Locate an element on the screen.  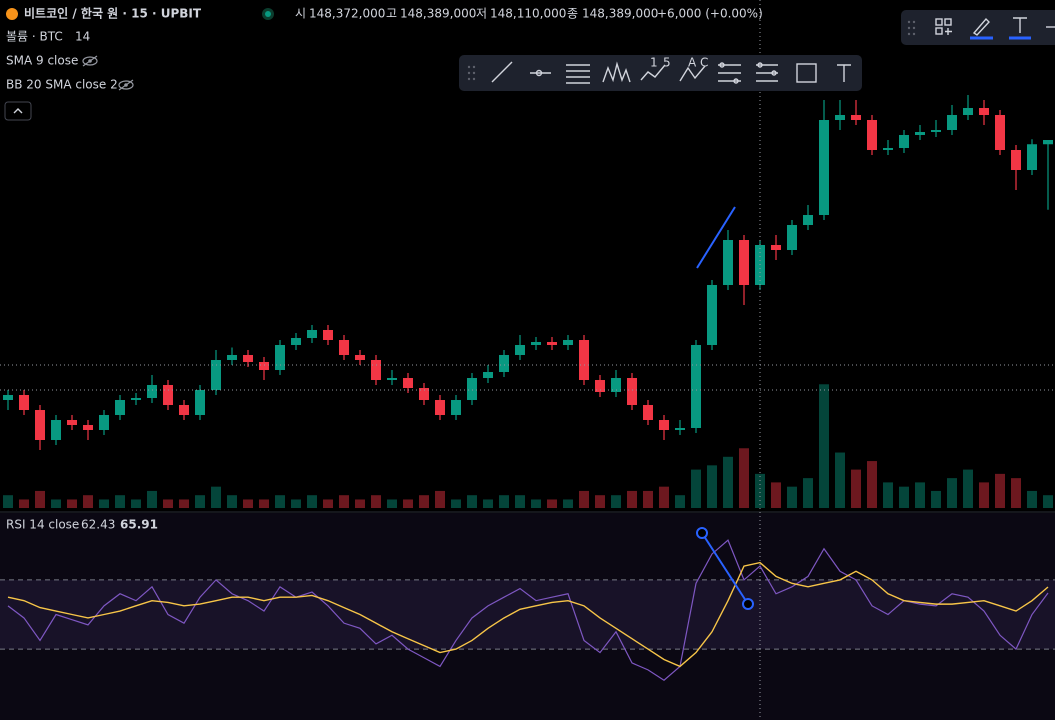
ohlc-value: 148,372,000 is located at coordinates (347, 14).